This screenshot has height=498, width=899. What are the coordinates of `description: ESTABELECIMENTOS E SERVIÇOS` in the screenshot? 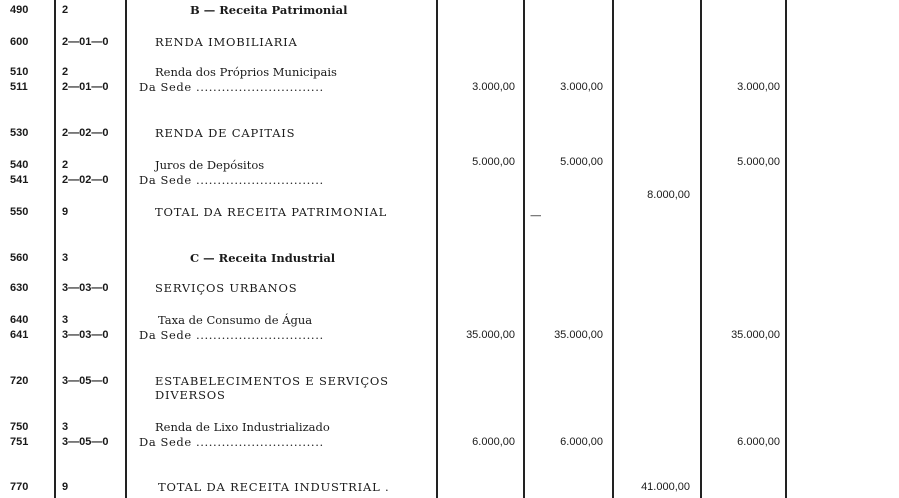 It's located at (272, 381).